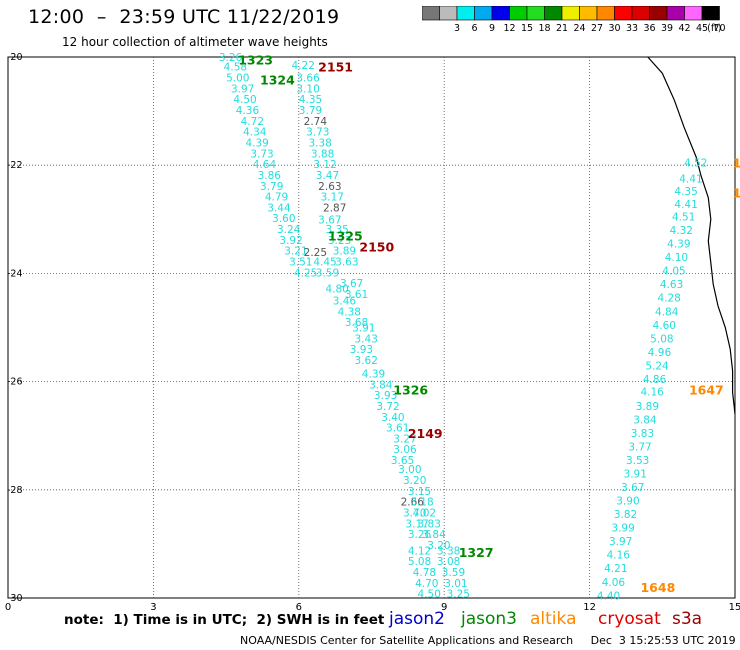 This screenshot has height=650, width=740. Describe the element at coordinates (455, 584) in the screenshot. I see `wave-height-label: 3.01` at that location.